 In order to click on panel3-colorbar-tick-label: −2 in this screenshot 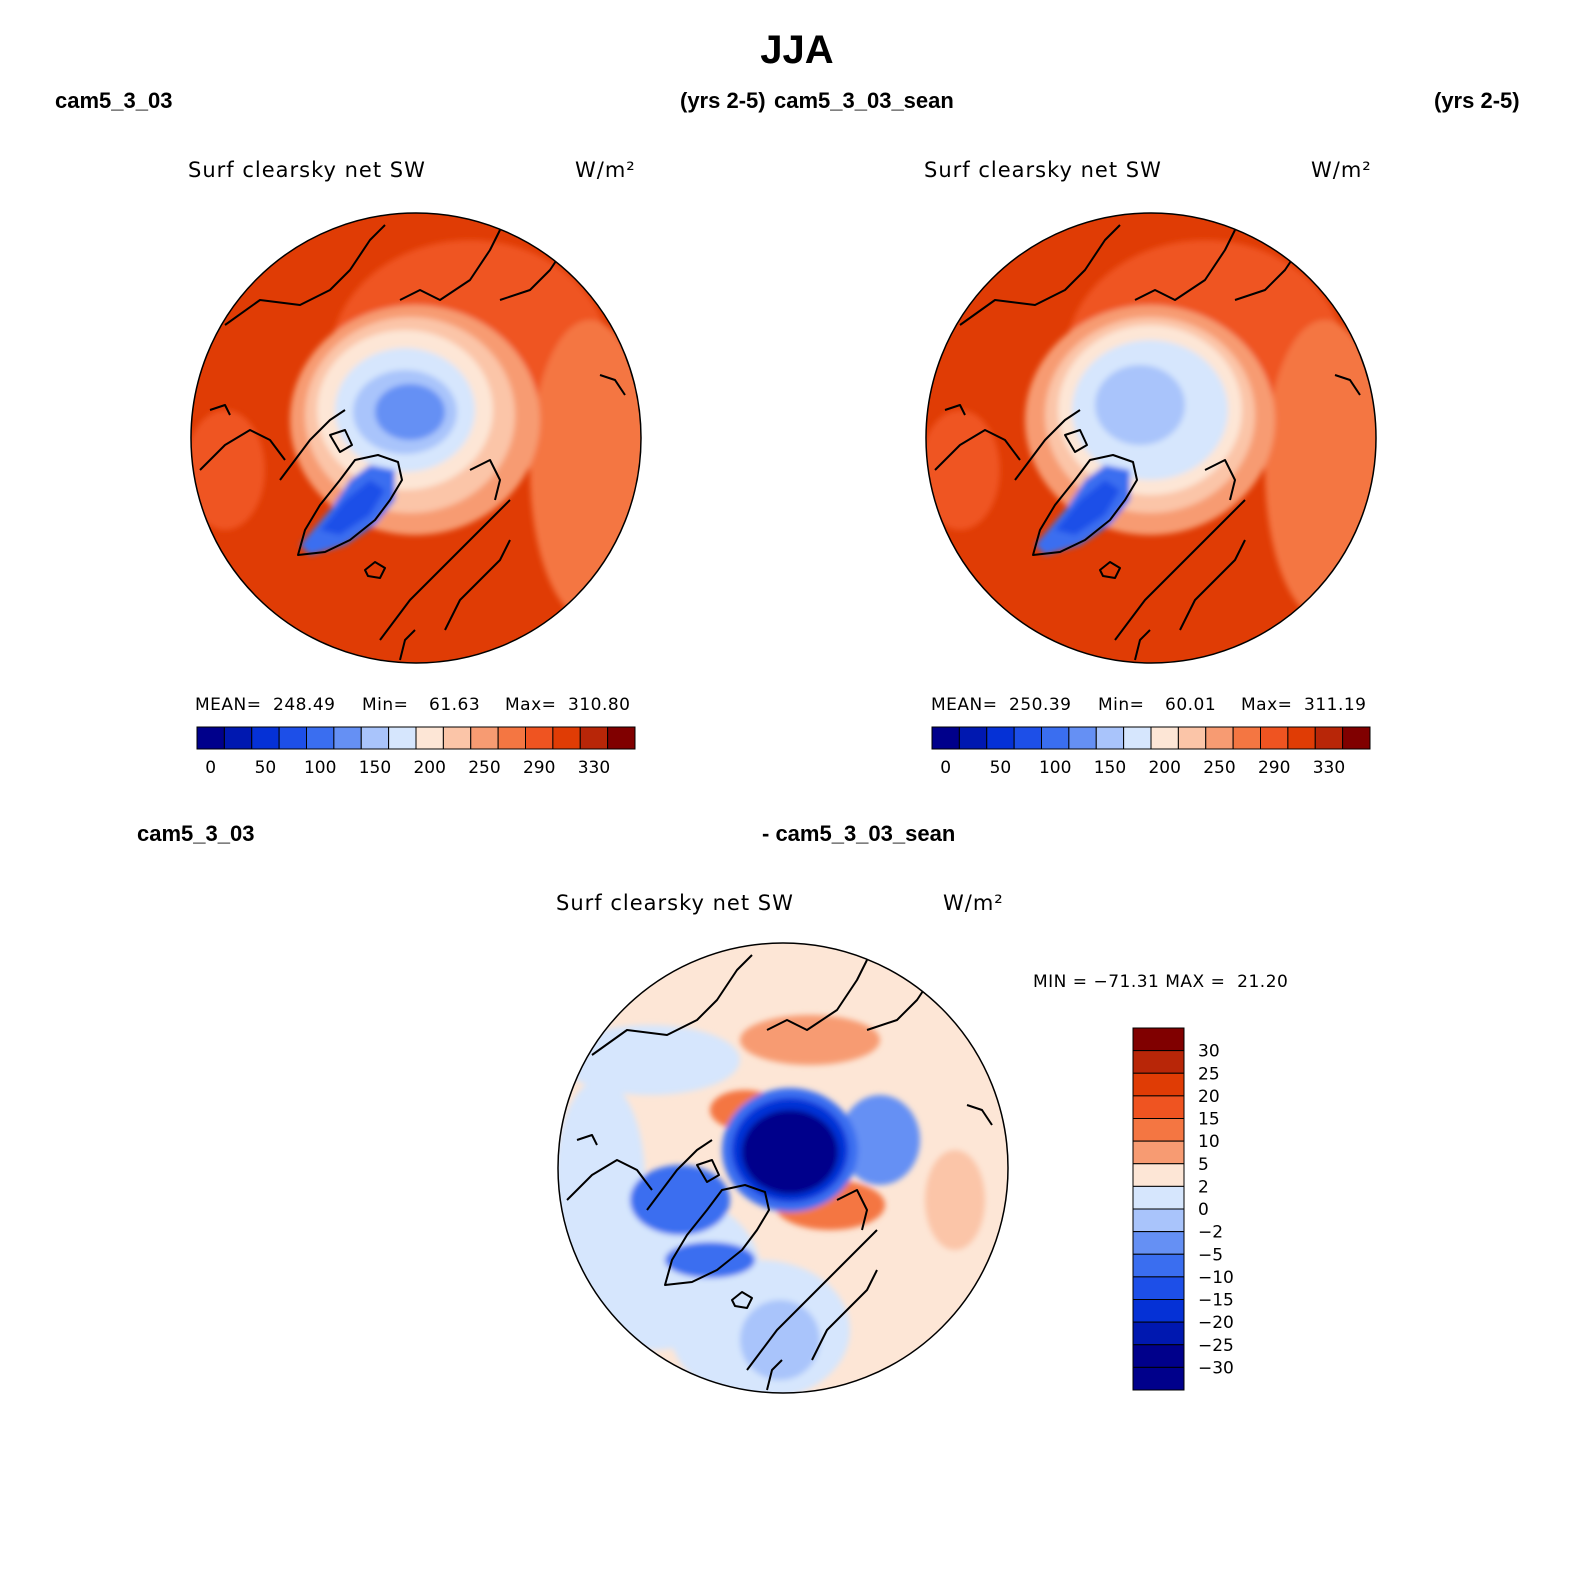, I will do `click(1210, 1233)`.